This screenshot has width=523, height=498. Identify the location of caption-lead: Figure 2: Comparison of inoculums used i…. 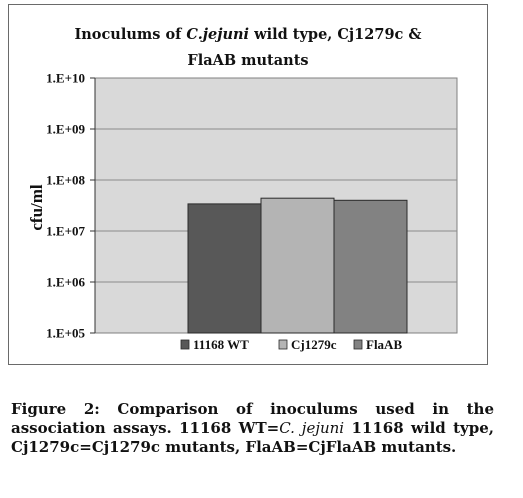
(252, 418).